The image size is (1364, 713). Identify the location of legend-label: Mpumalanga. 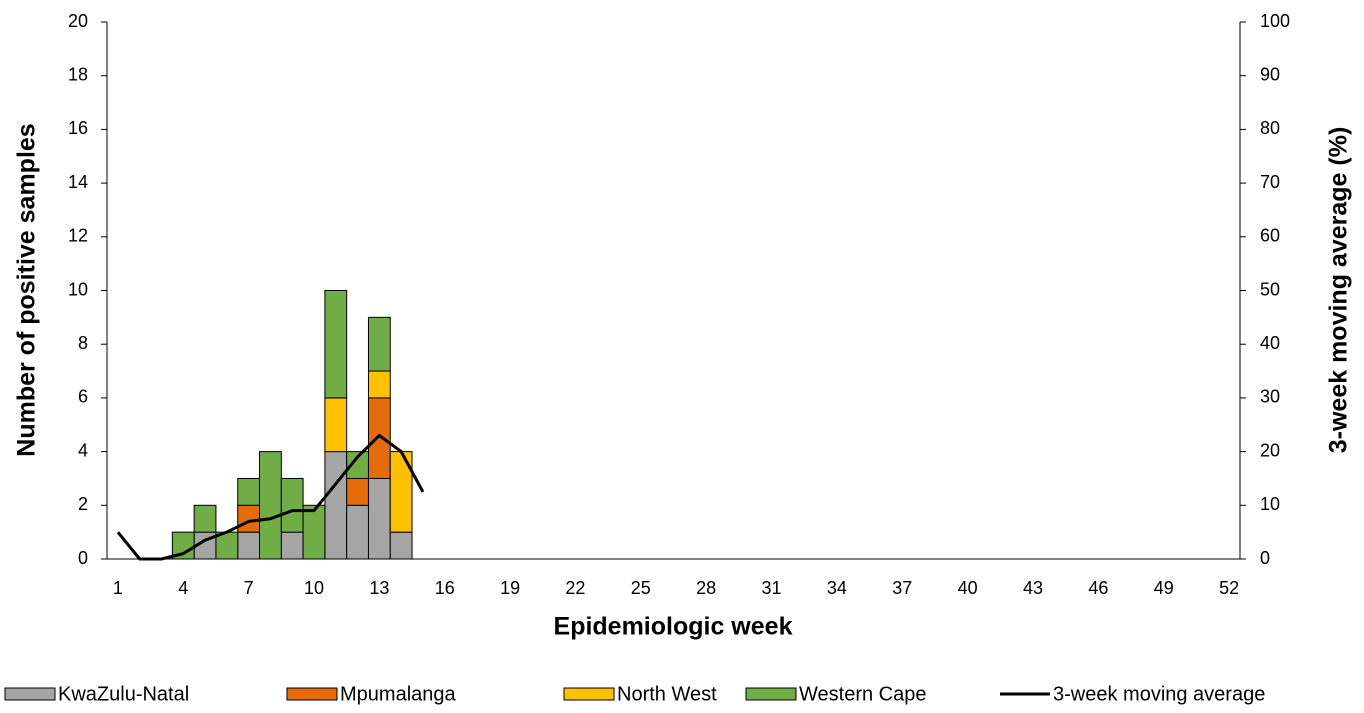
(398, 694).